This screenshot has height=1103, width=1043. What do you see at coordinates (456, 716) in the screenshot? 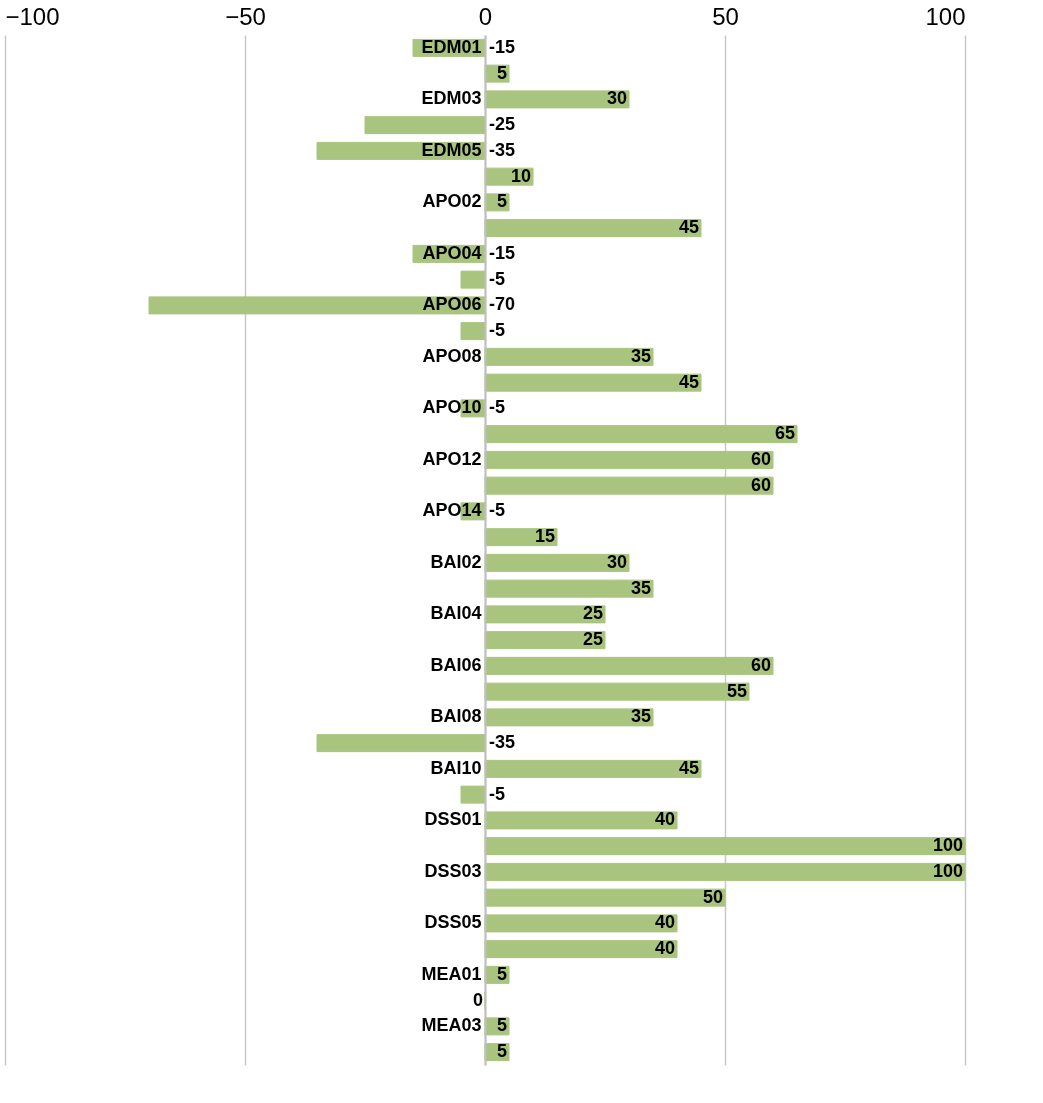
I see `y-tick-label: BAI08` at bounding box center [456, 716].